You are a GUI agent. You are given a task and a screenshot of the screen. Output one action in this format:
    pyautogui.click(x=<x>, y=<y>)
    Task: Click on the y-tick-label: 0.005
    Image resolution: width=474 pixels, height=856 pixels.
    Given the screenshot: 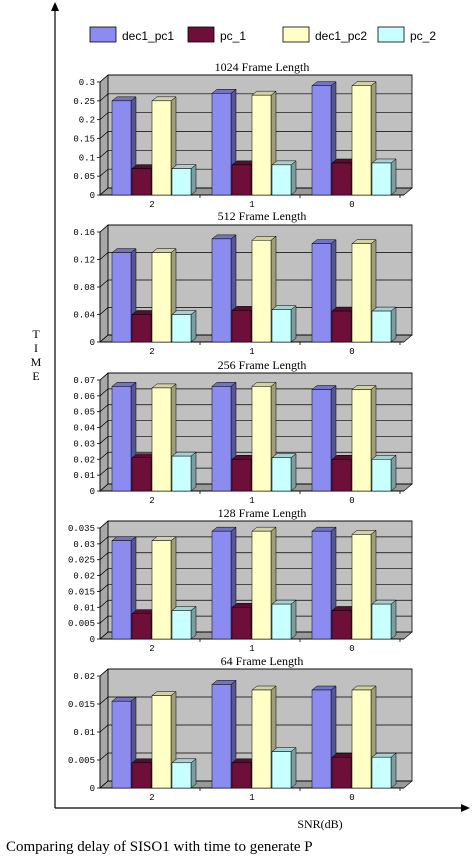 What is the action you would take?
    pyautogui.click(x=81, y=761)
    